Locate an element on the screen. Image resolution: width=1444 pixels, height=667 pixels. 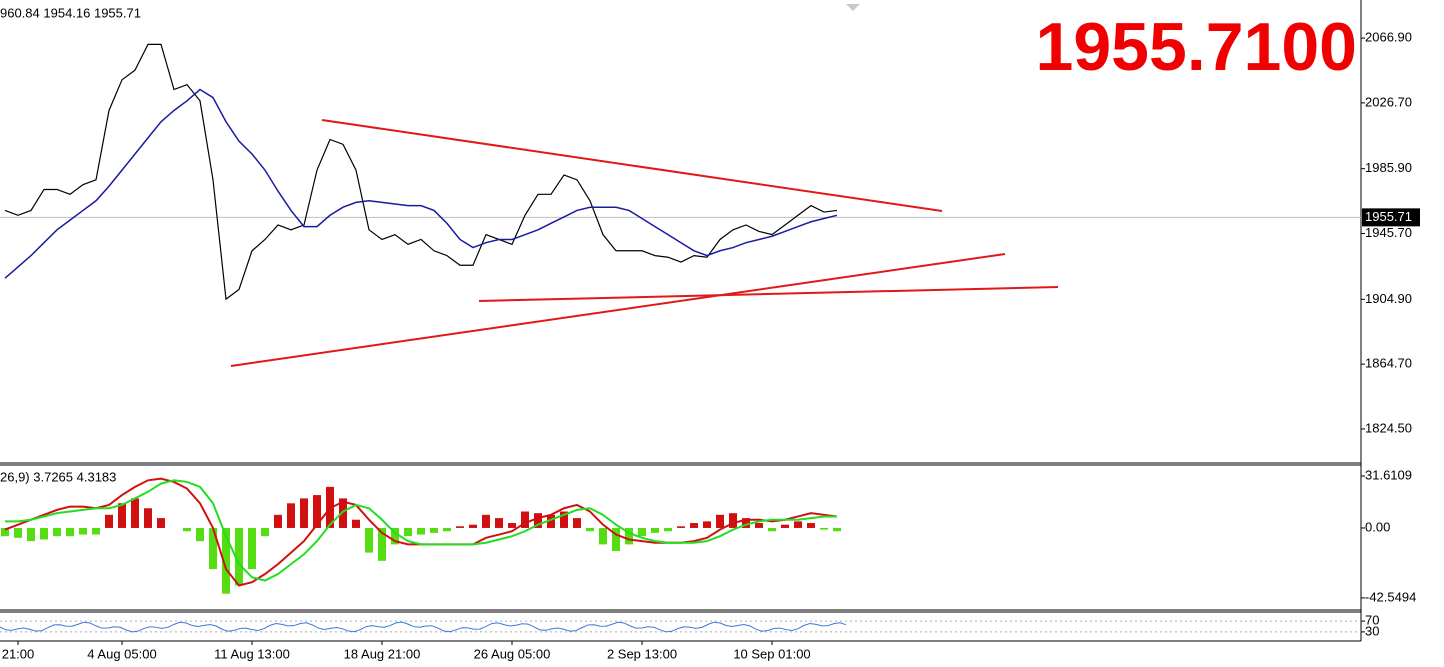
y-tick-label: 1945.70 is located at coordinates (1388, 232).